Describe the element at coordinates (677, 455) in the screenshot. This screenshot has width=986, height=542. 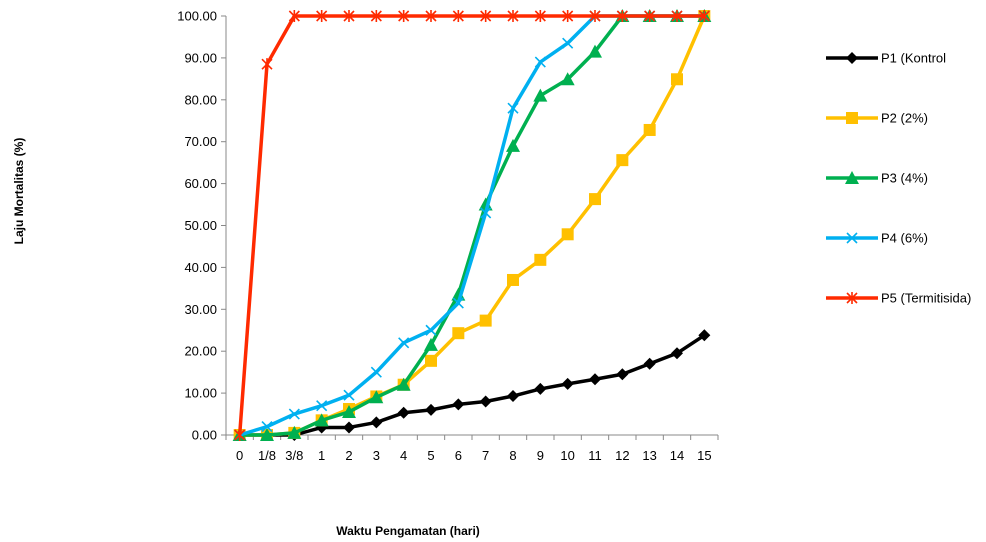
I see `x-tick-label: 14` at that location.